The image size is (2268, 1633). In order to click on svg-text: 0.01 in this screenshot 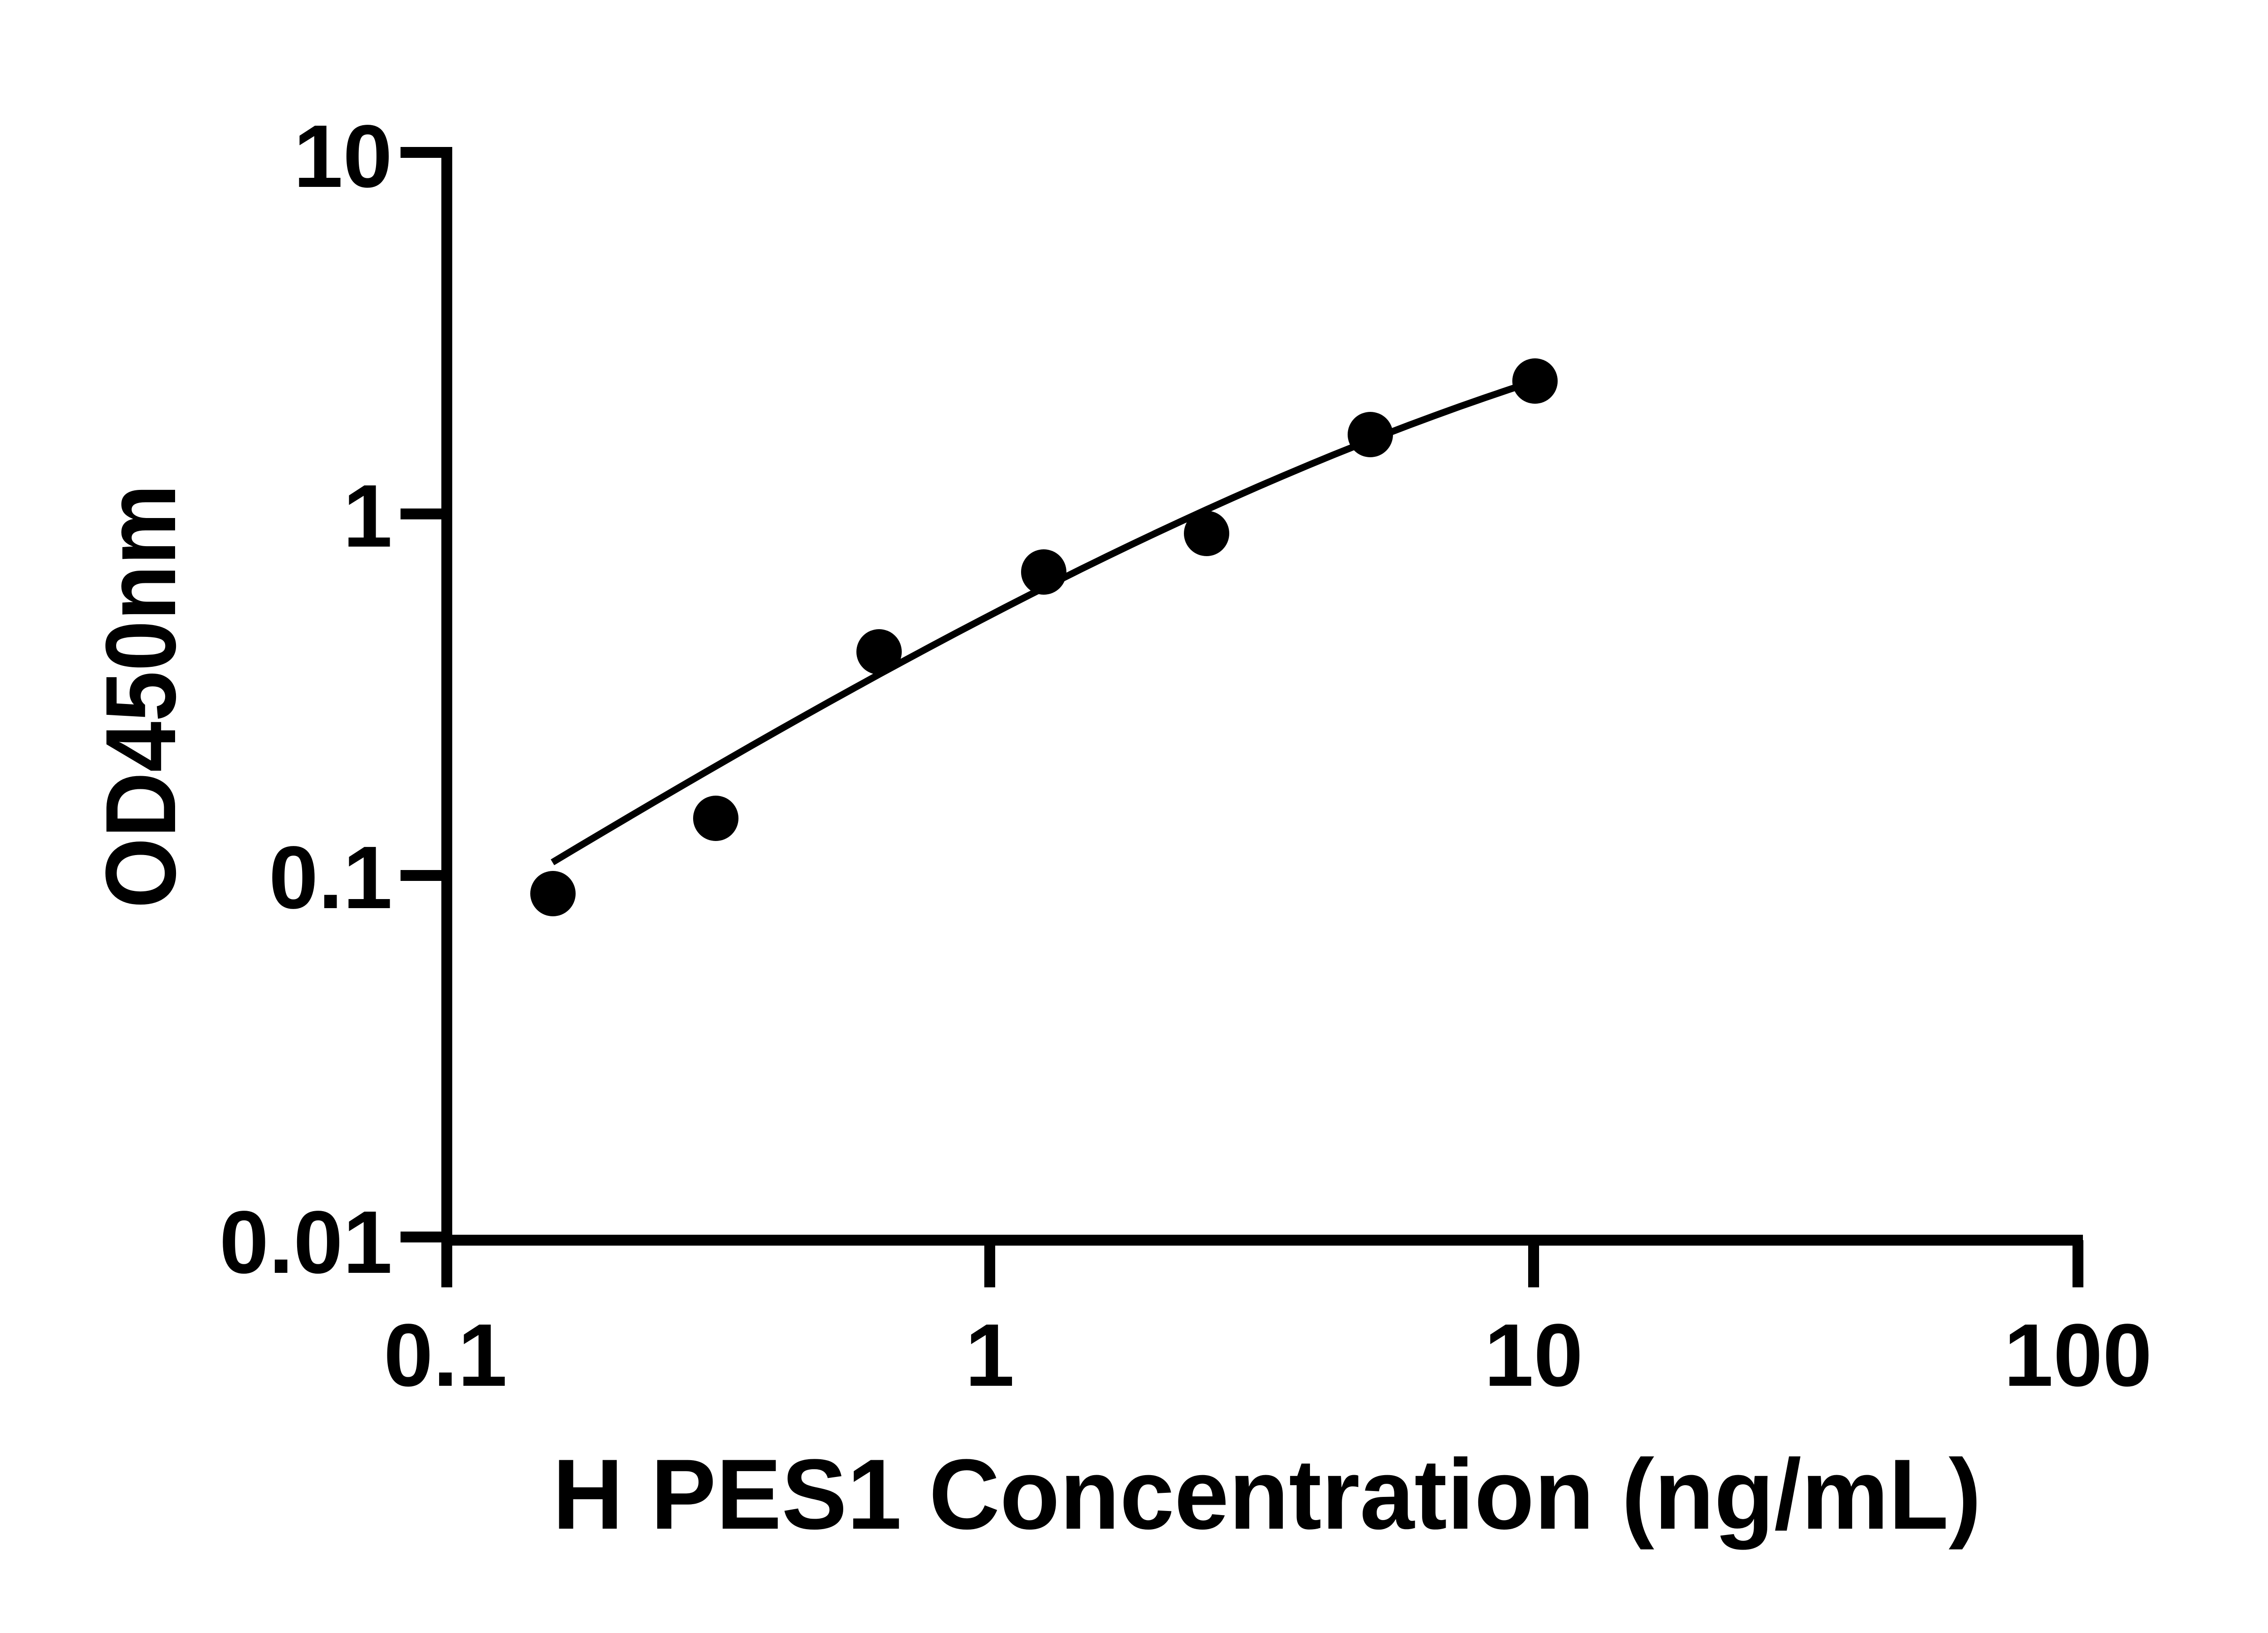, I will do `click(306, 1242)`.